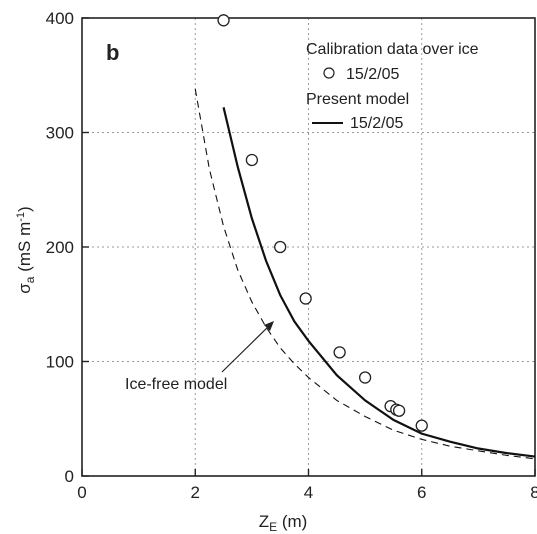 The height and width of the screenshot is (534, 537). Describe the element at coordinates (269, 326) in the screenshot. I see `annotation-arrowhead` at that location.